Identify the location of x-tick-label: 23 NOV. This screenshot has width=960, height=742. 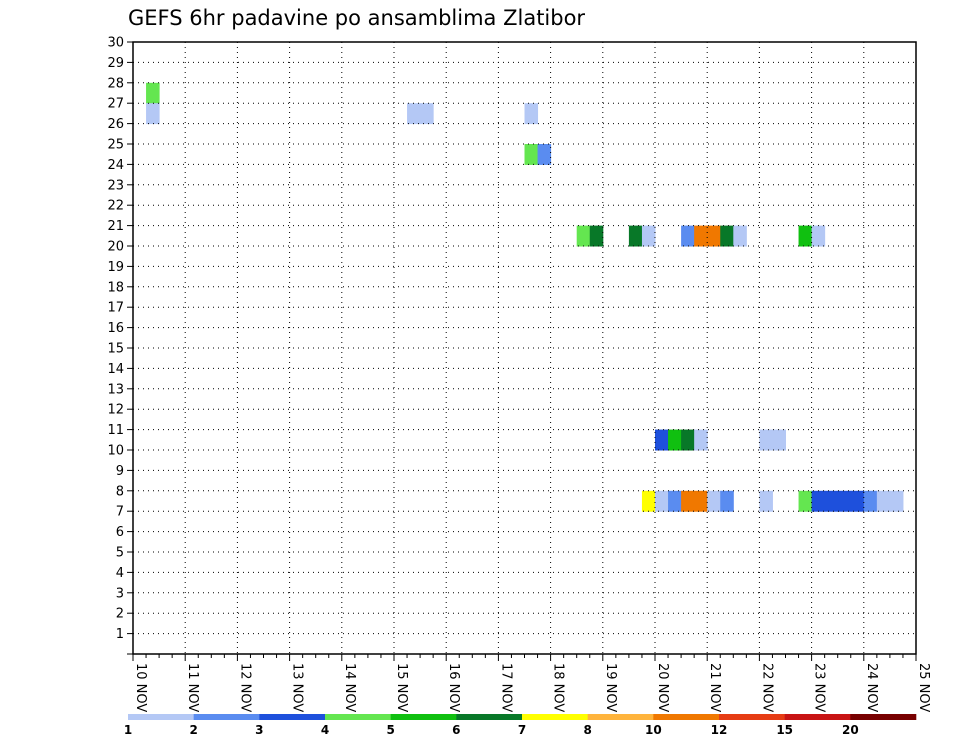
(819, 687).